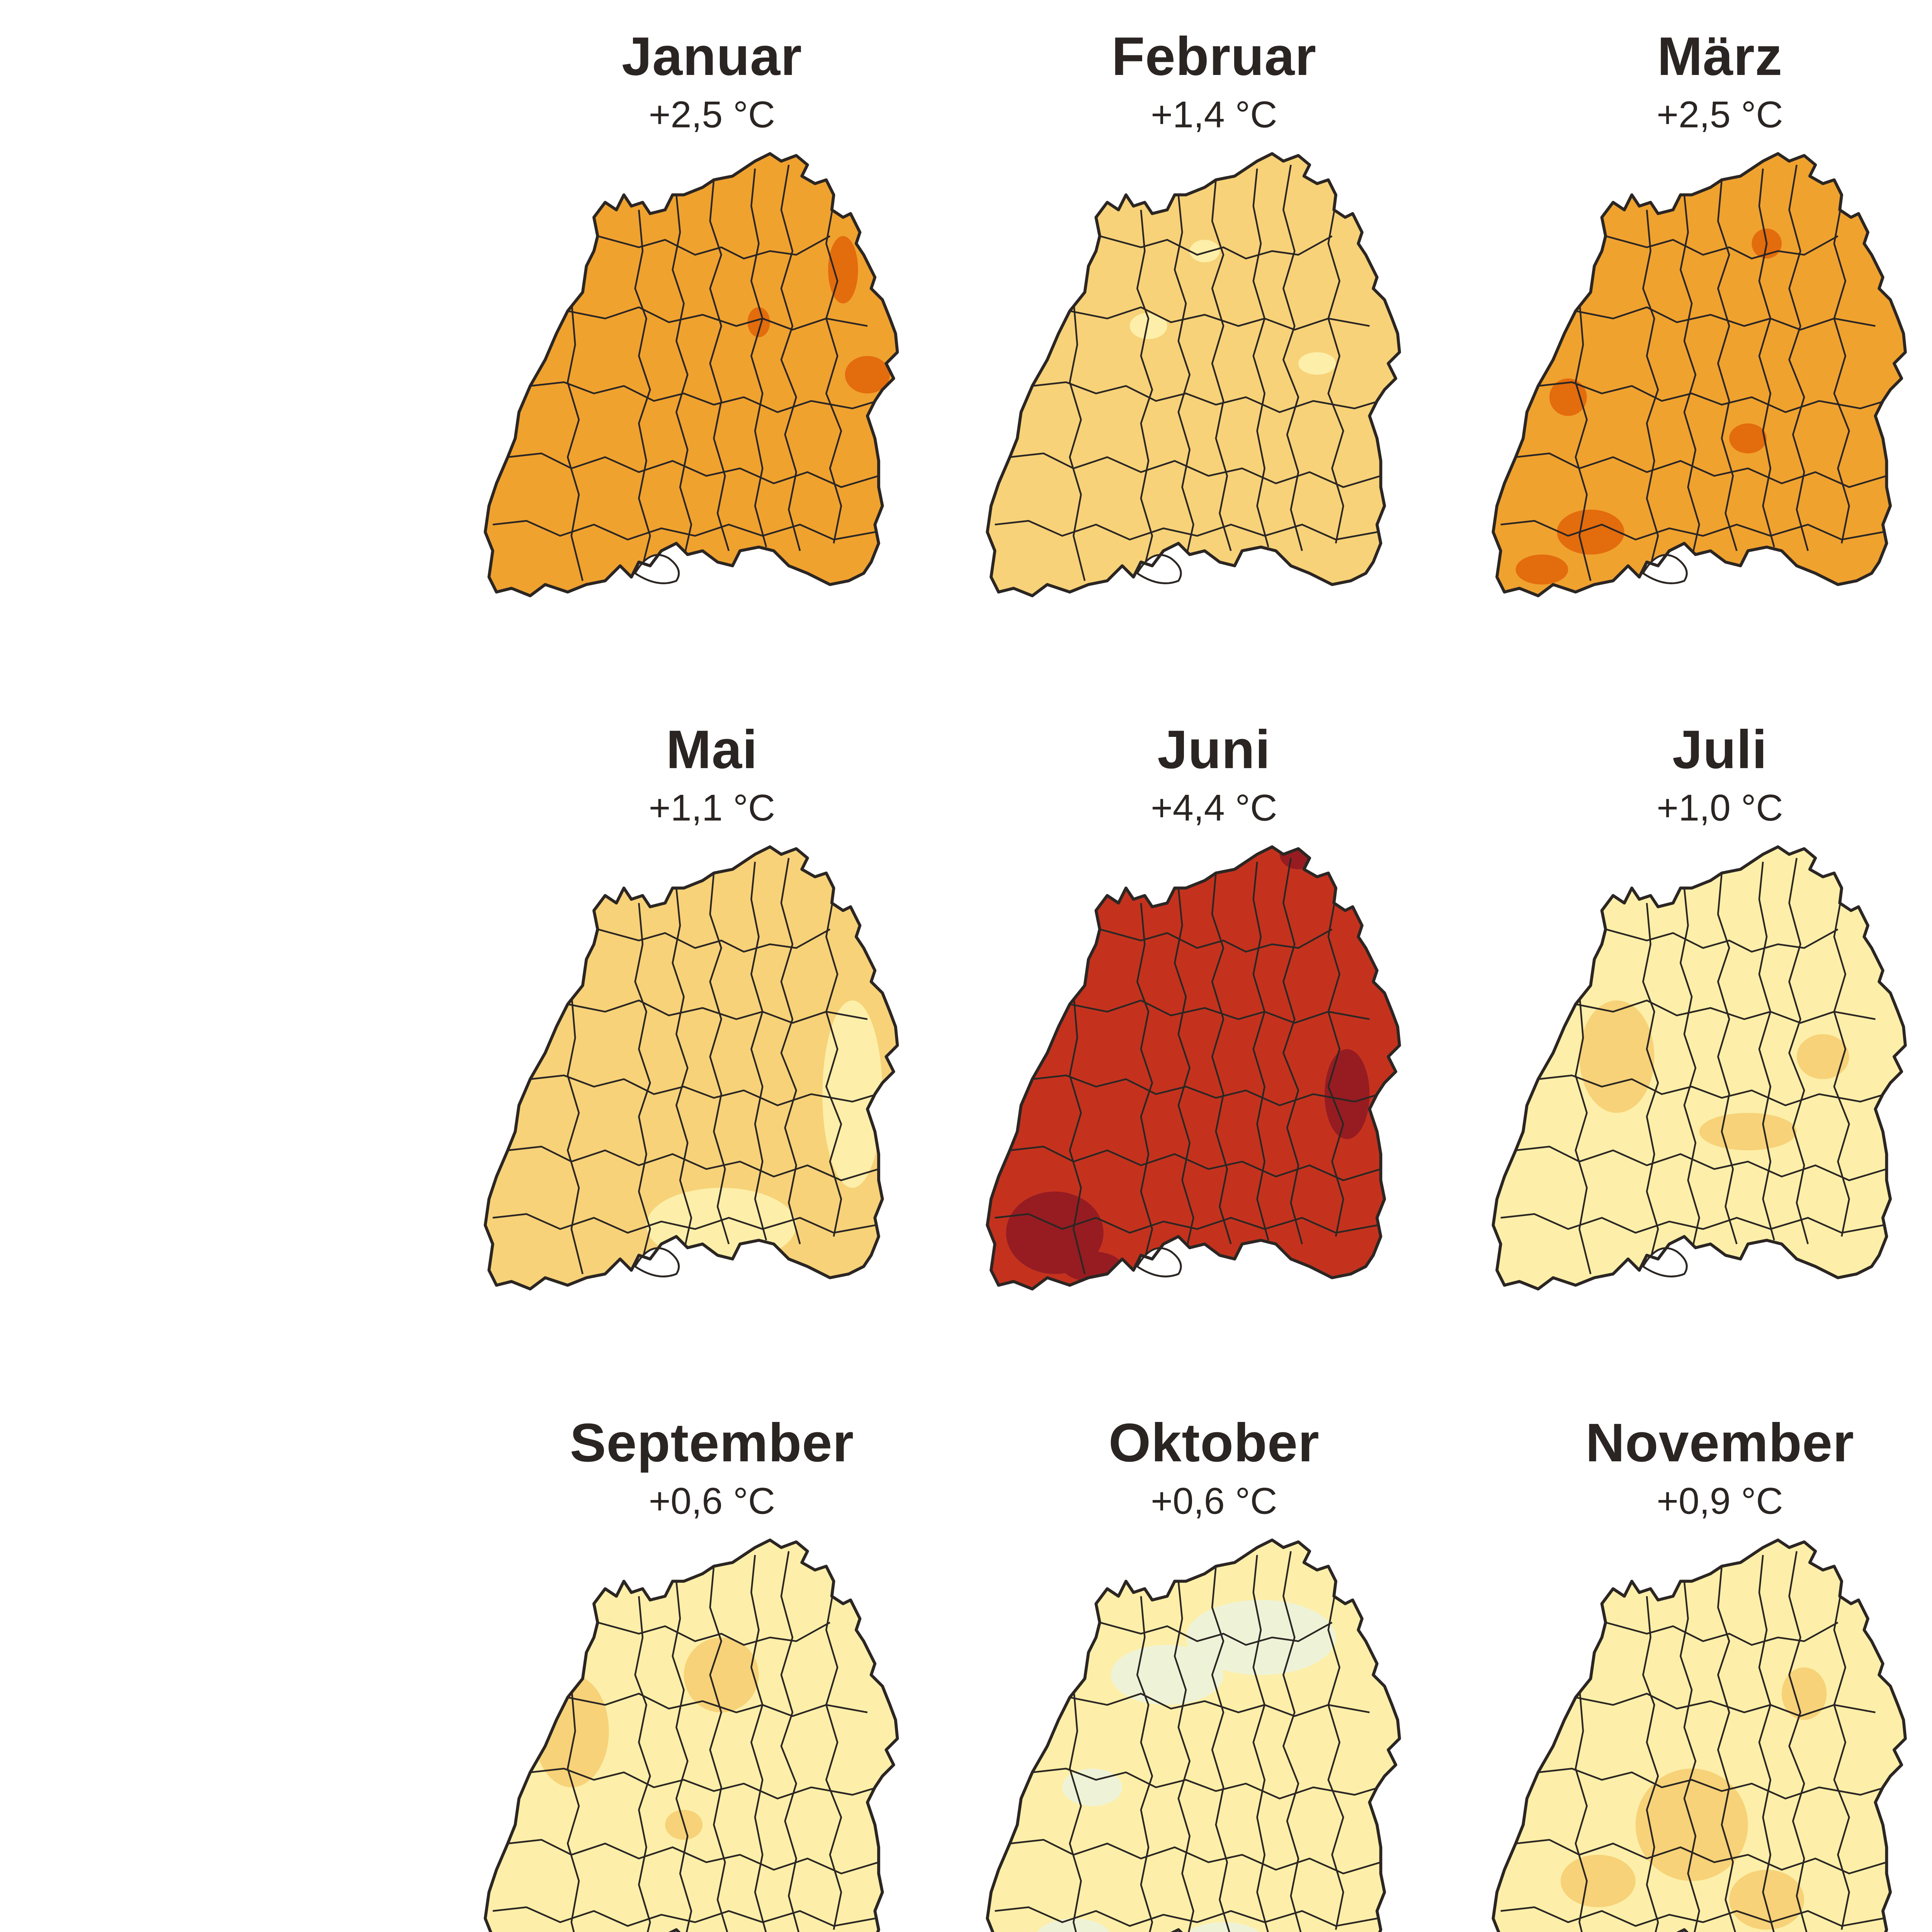  What do you see at coordinates (1719, 1445) in the screenshot?
I see `month-title: November` at bounding box center [1719, 1445].